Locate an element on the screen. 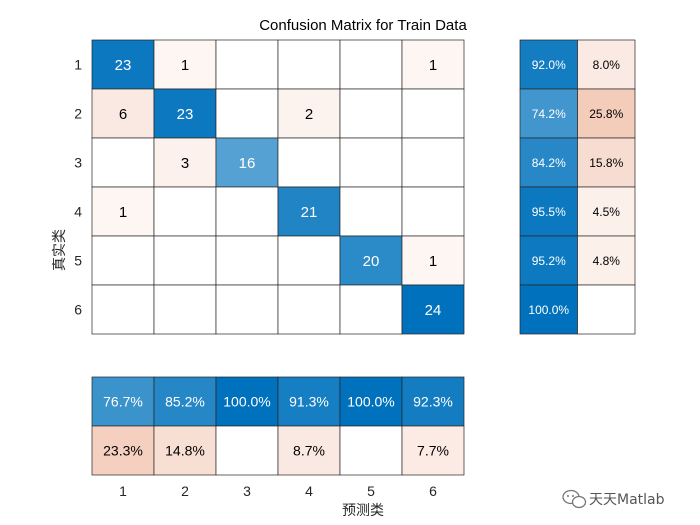 The height and width of the screenshot is (525, 700). col-summary-incorrect-1-label: 23.3% is located at coordinates (123, 451).